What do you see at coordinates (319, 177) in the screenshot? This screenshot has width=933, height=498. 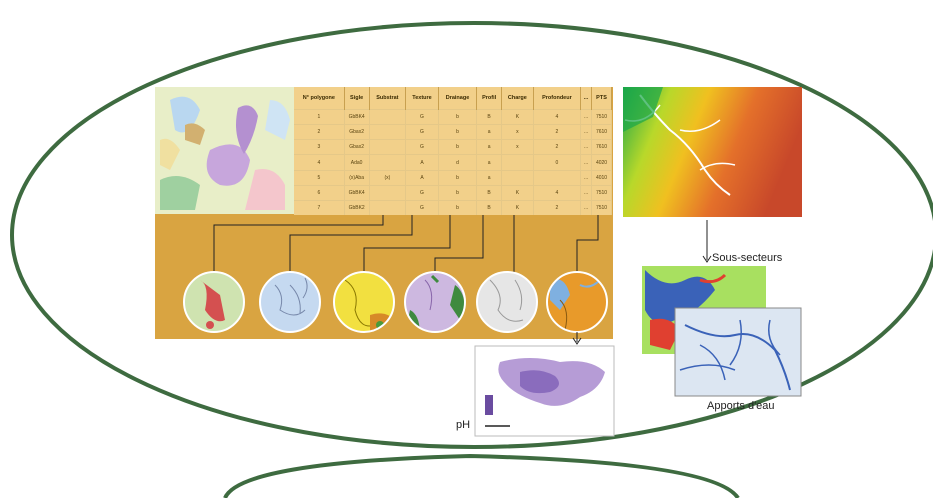 I see `table-cell: 5` at bounding box center [319, 177].